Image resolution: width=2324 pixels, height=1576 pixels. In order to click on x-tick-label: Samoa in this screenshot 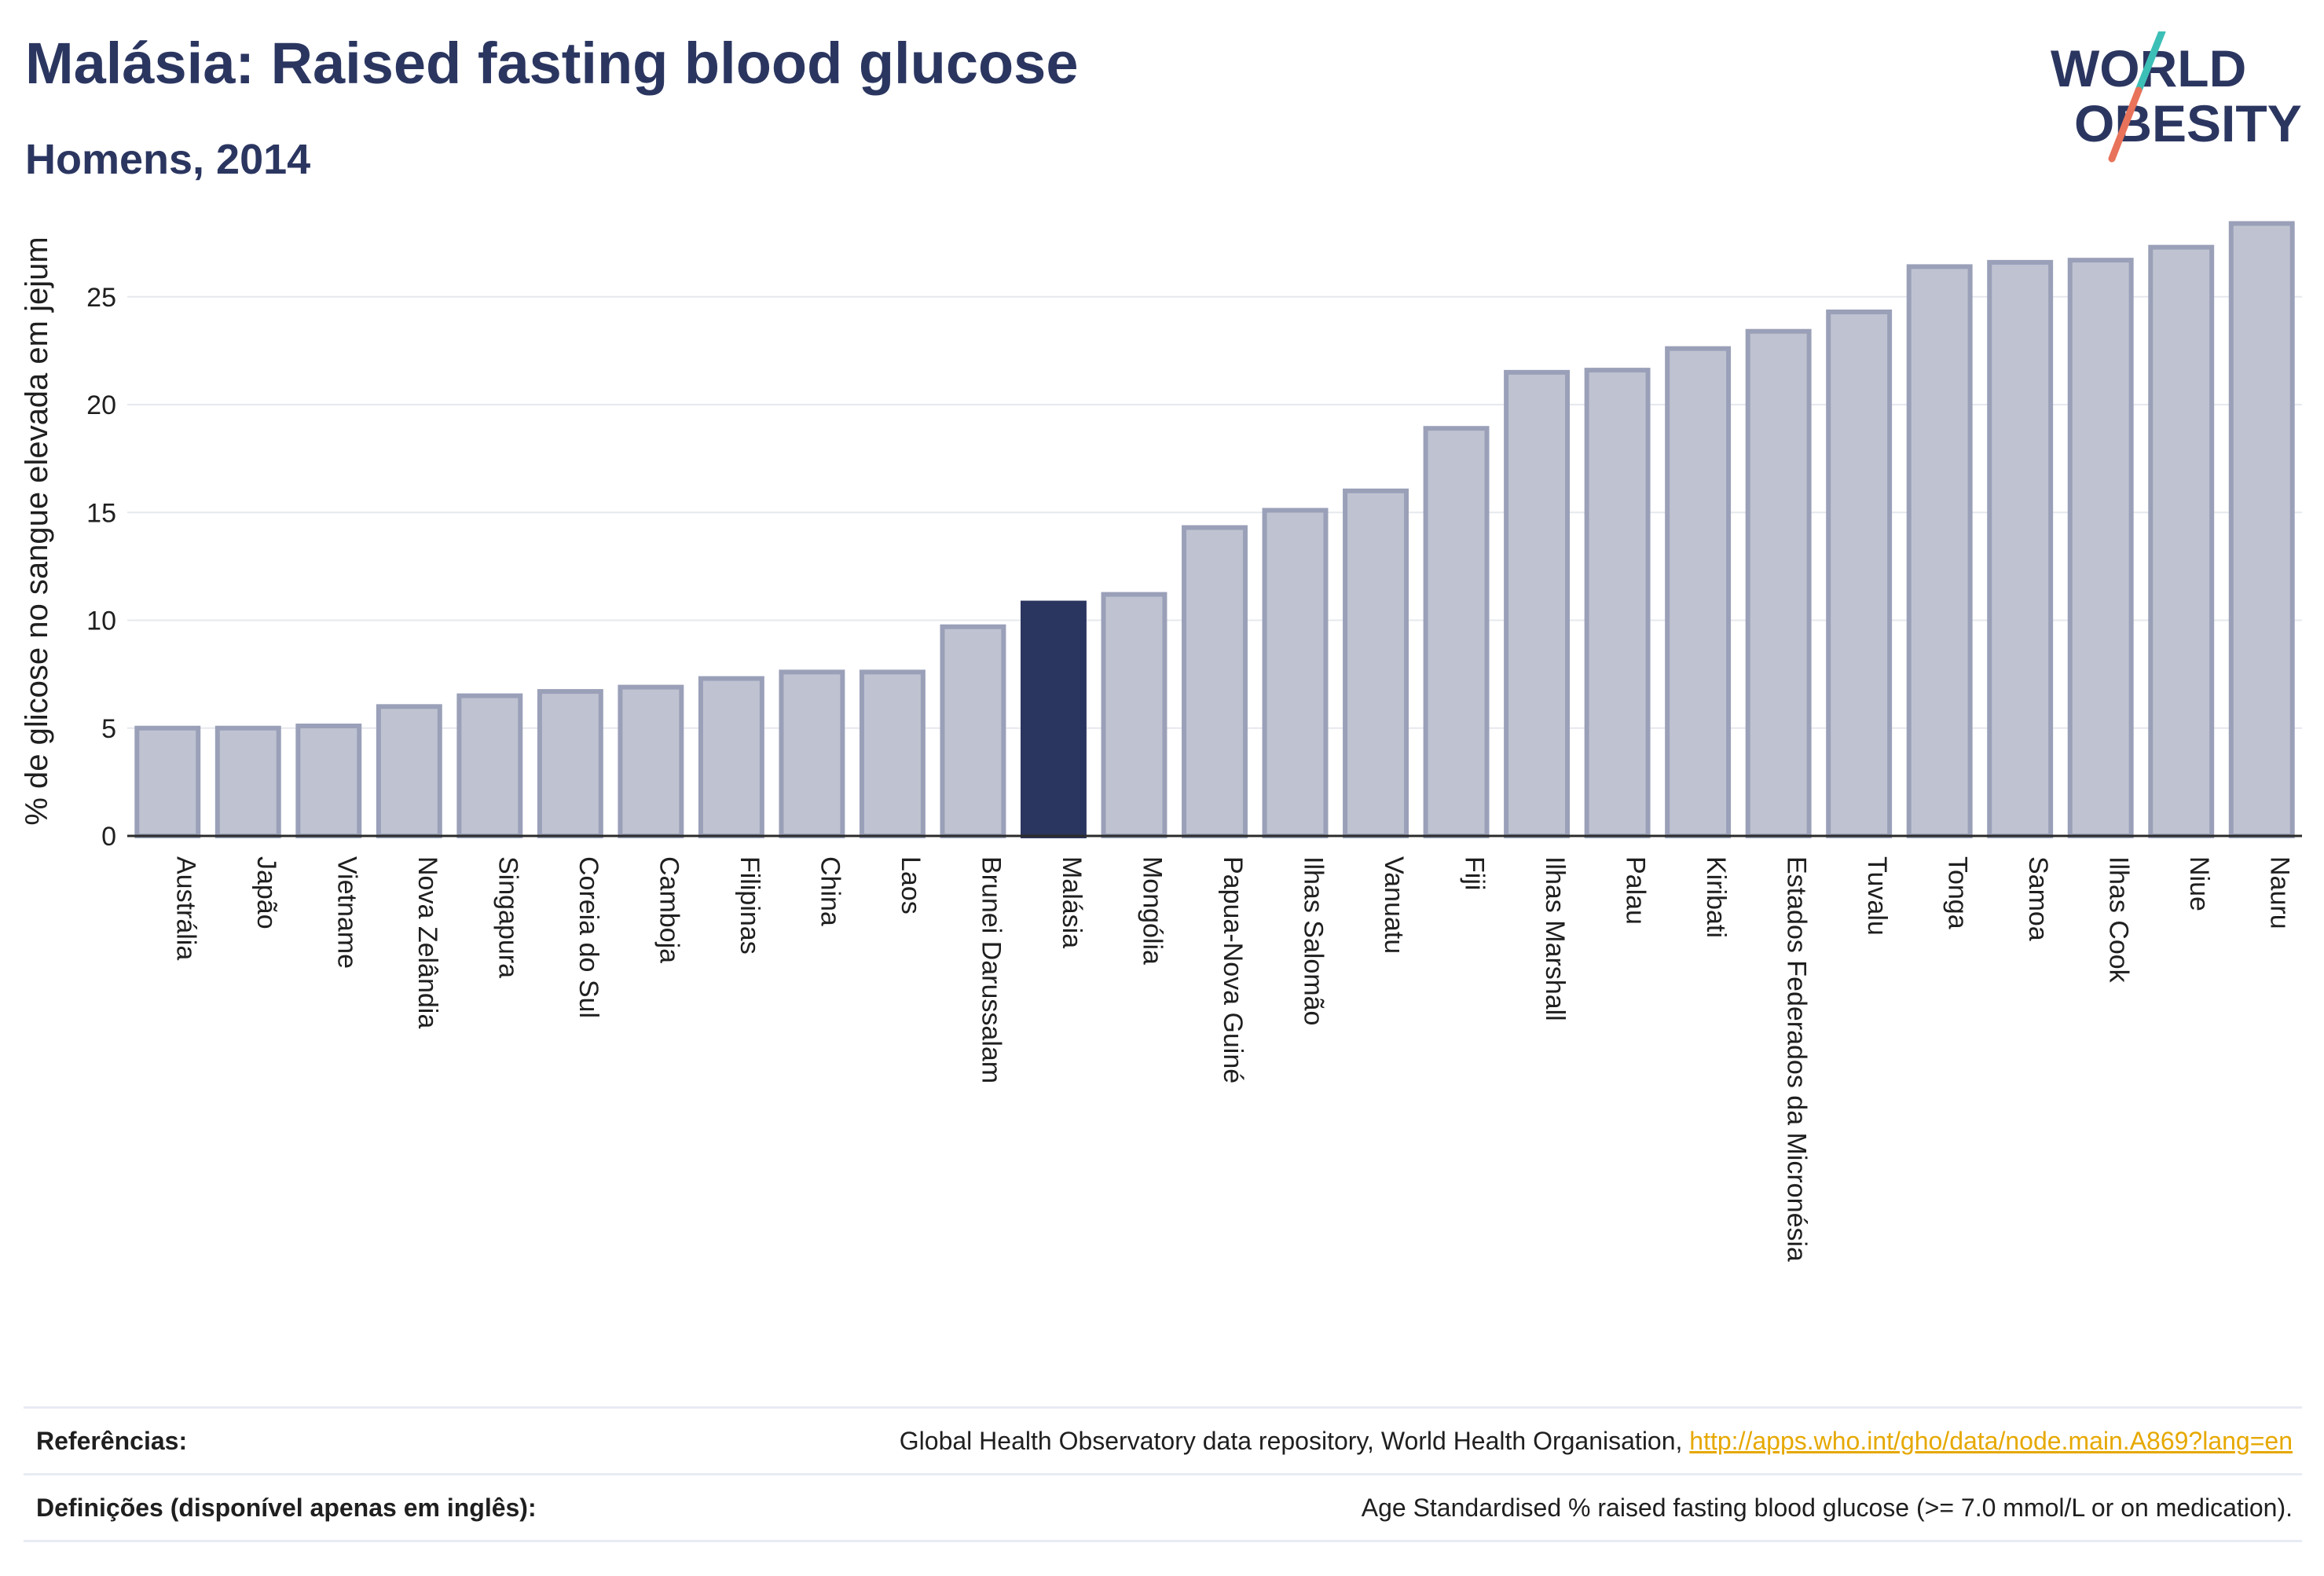, I will do `click(2038, 898)`.